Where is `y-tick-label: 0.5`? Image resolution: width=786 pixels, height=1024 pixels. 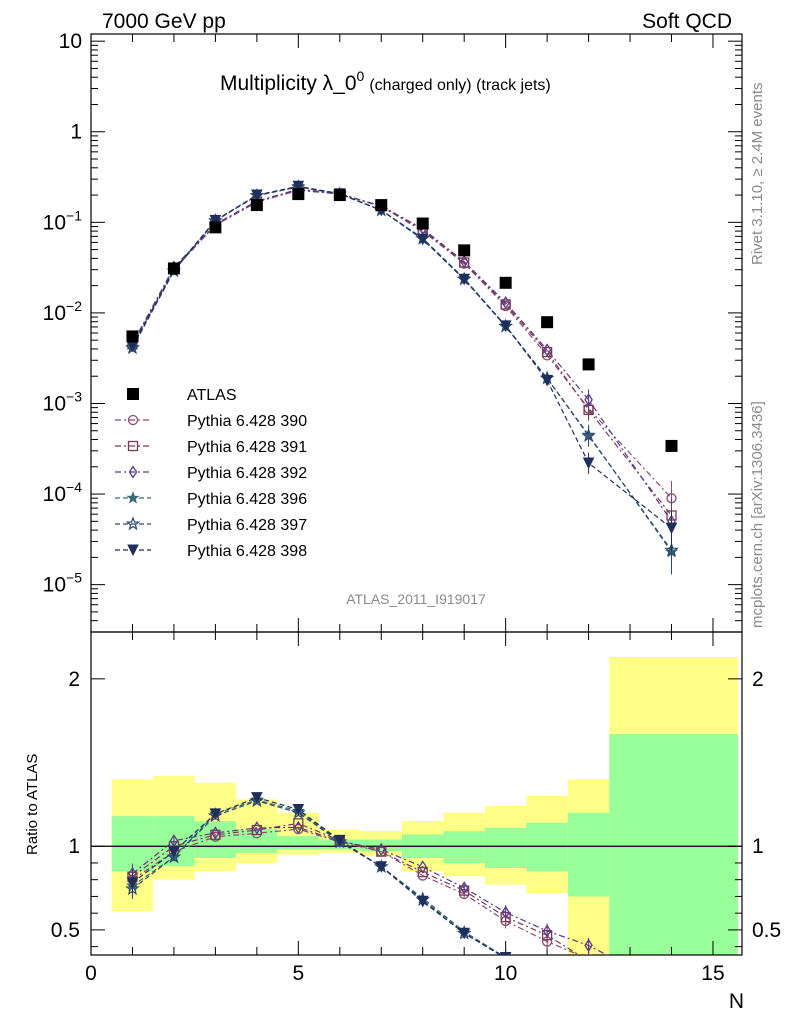
y-tick-label: 0.5 is located at coordinates (65, 930).